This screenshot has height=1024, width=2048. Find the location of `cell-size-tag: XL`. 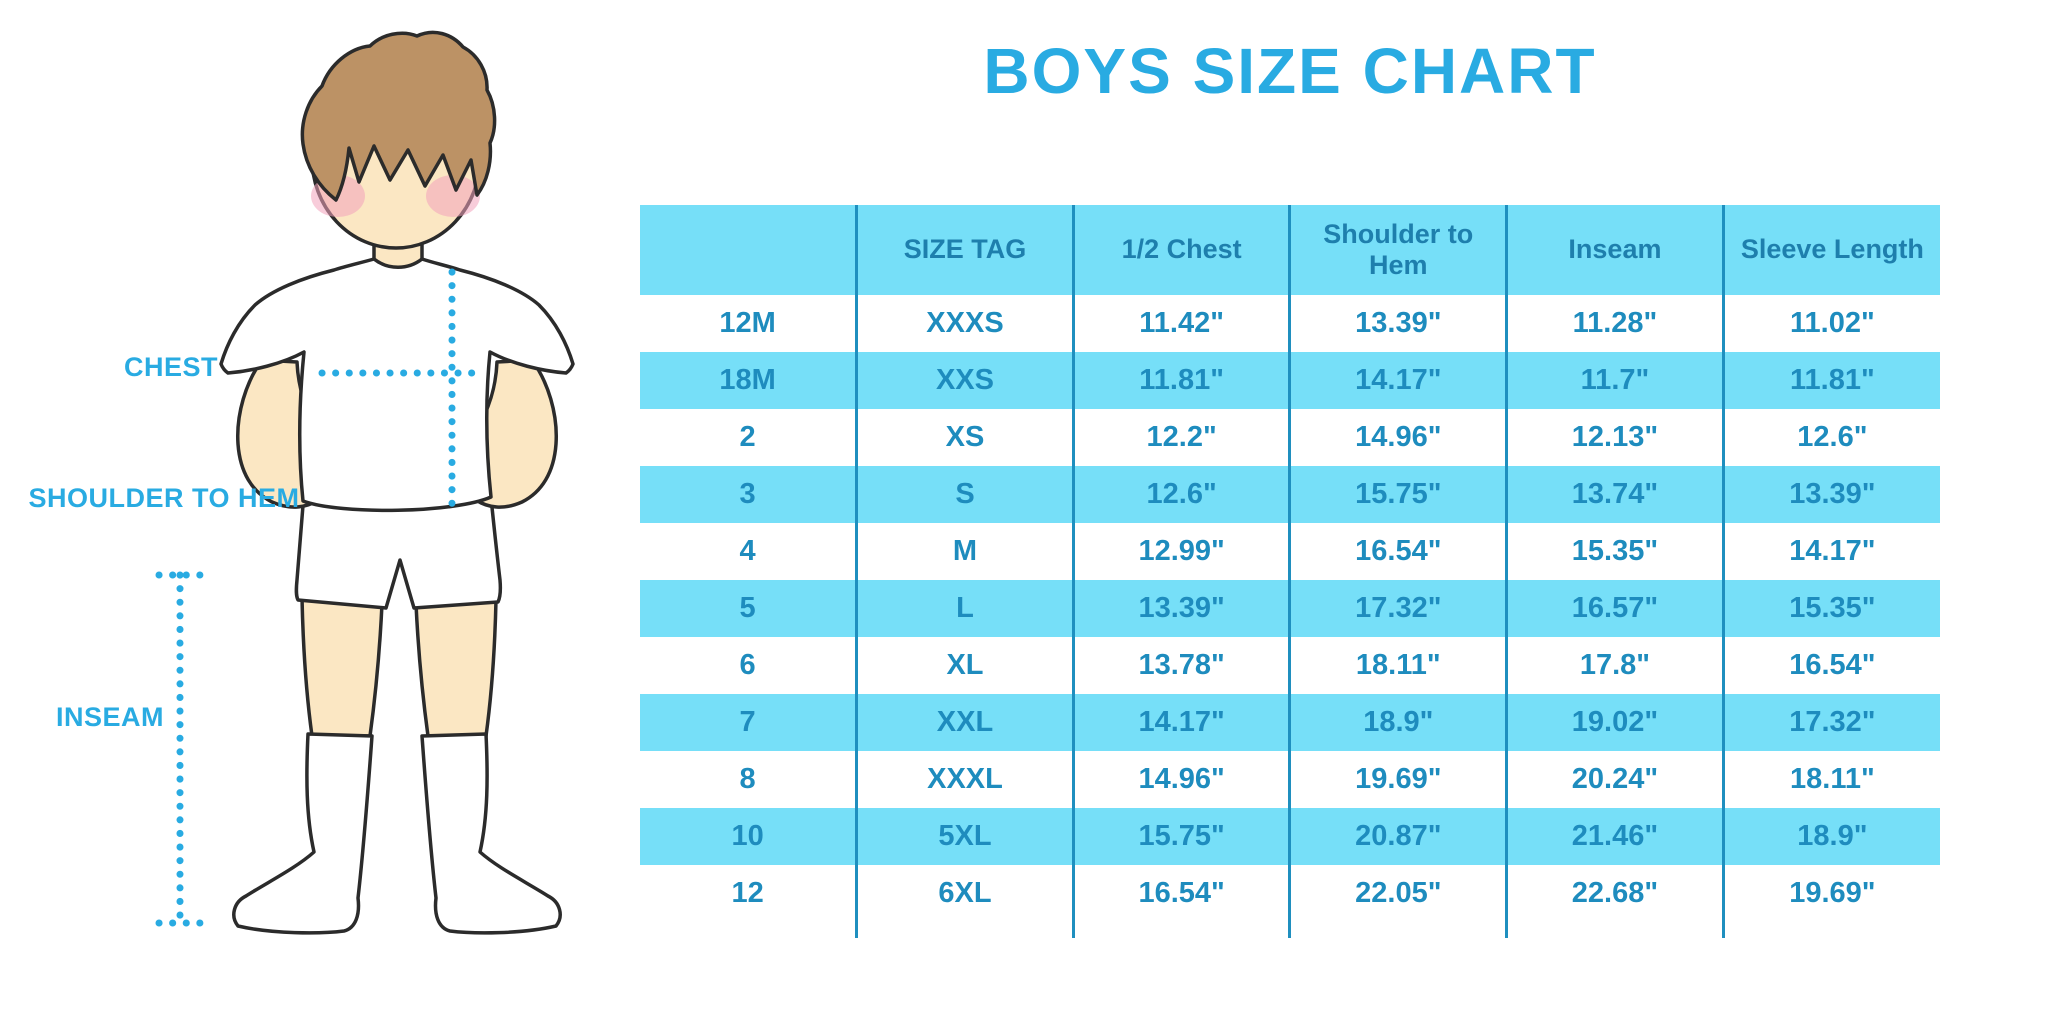

cell-size-tag: XL is located at coordinates (964, 665).